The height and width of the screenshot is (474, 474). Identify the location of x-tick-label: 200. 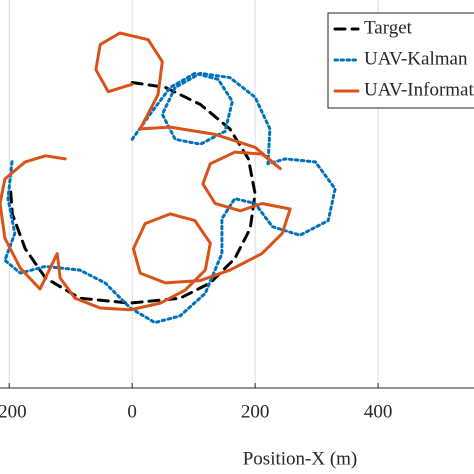
(255, 411).